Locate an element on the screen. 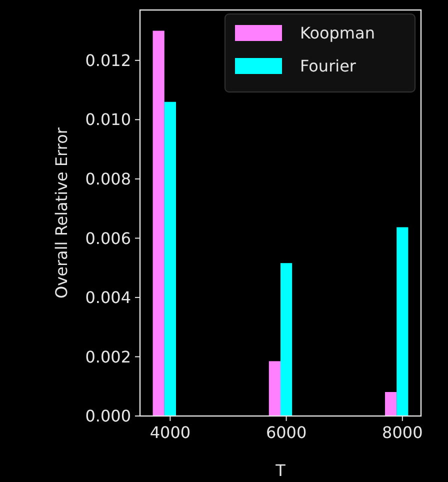 Image resolution: width=448 pixels, height=482 pixels. y-axis-title: Overall Relative Error is located at coordinates (61, 212).